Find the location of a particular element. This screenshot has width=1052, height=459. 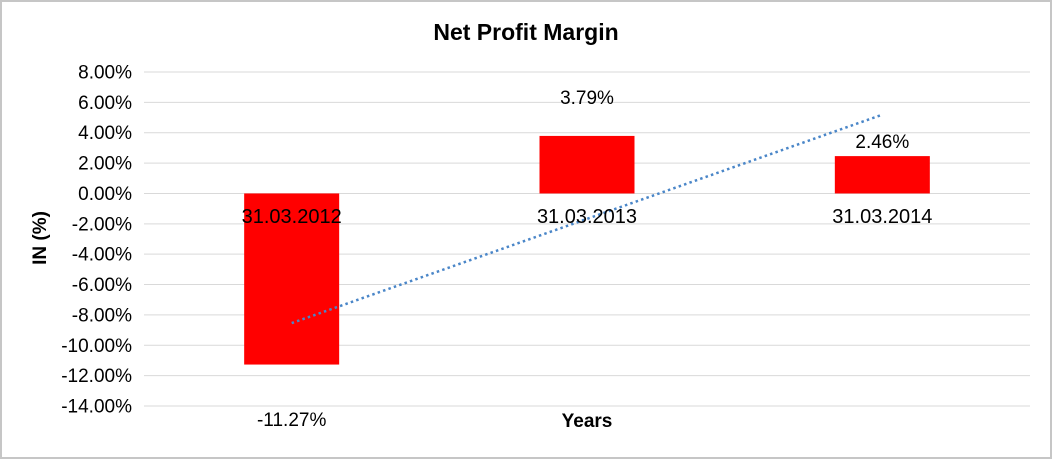

category-label: 31.03.2013 is located at coordinates (587, 217).